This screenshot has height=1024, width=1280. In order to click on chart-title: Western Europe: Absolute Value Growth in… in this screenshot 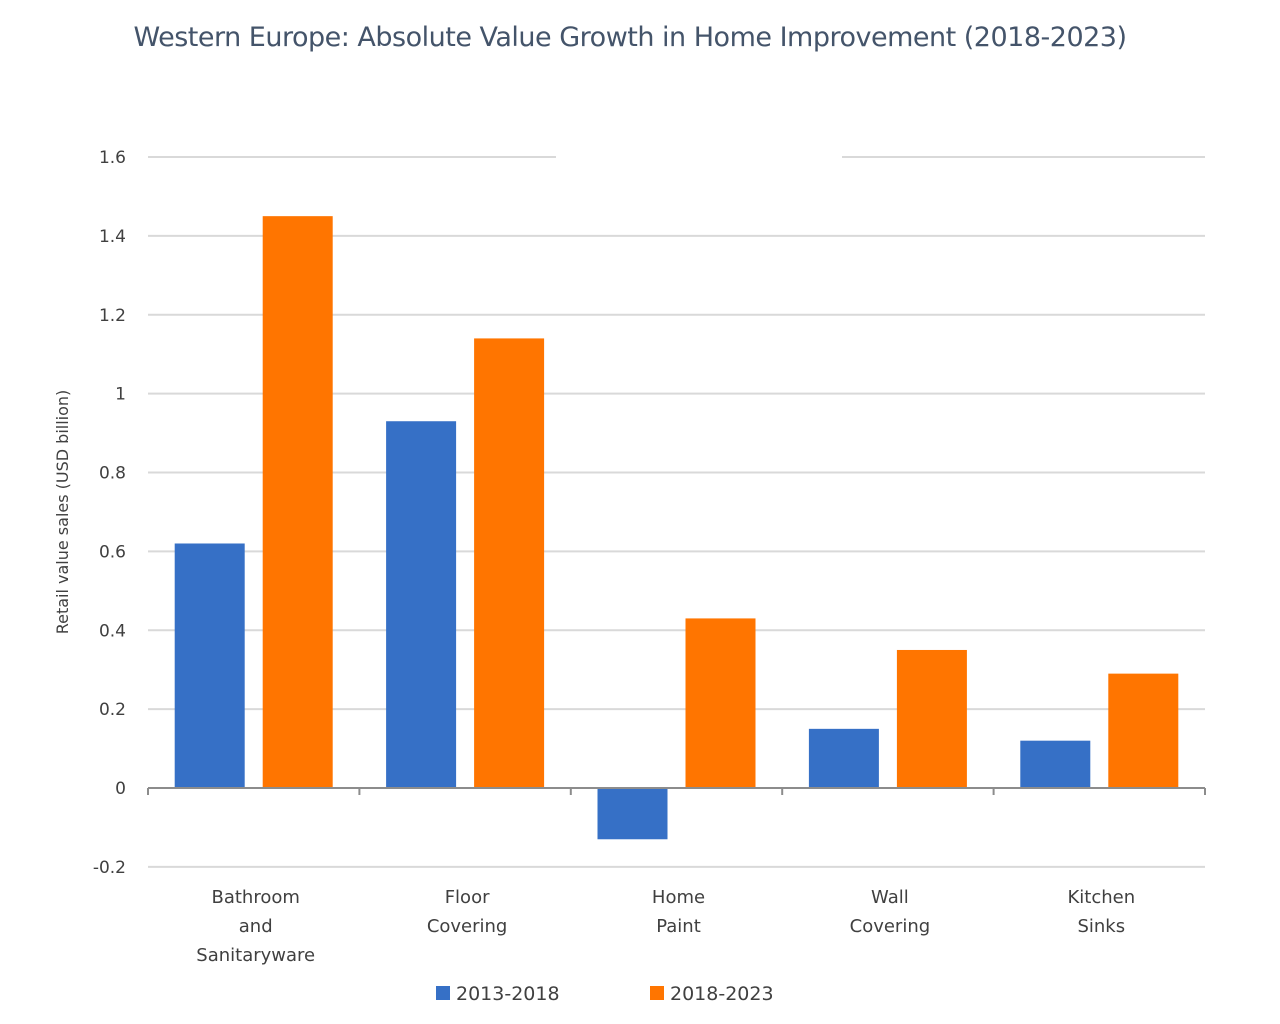, I will do `click(630, 37)`.